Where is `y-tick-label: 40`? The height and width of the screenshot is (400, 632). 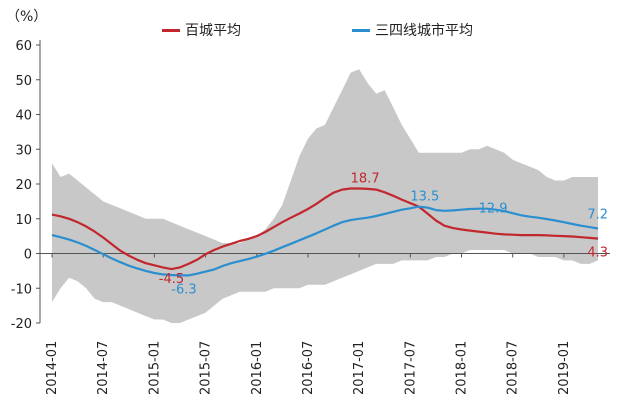 y-tick-label: 40 is located at coordinates (23, 116).